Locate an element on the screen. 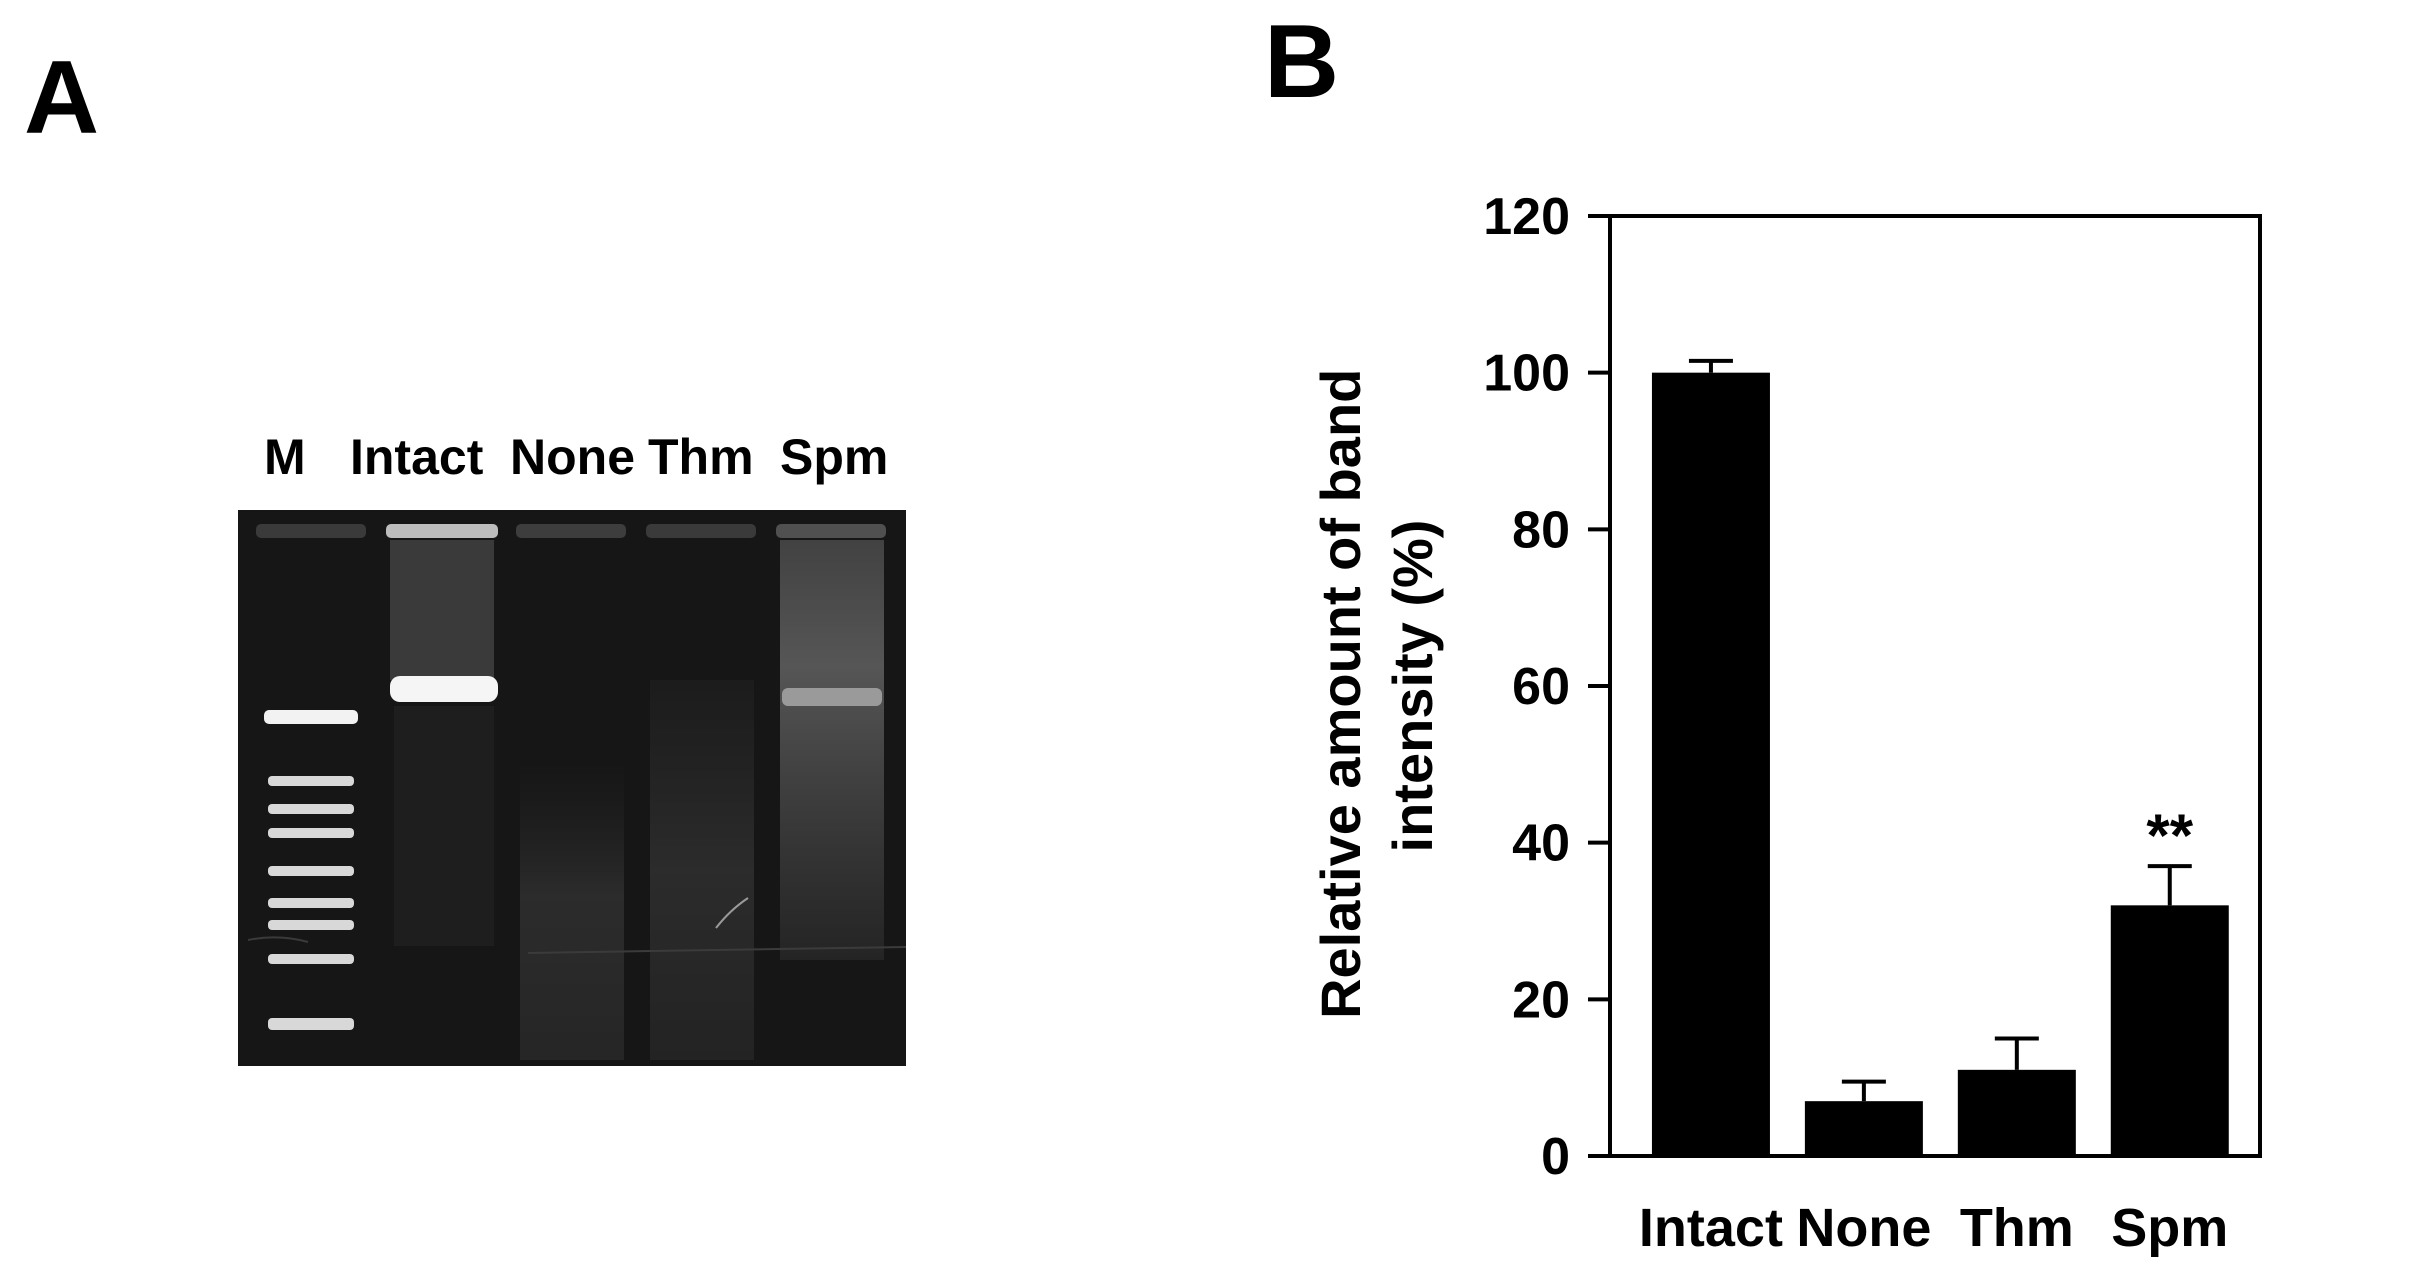 The image size is (2432, 1272). lane-label-thm: Thm is located at coordinates (701, 457).